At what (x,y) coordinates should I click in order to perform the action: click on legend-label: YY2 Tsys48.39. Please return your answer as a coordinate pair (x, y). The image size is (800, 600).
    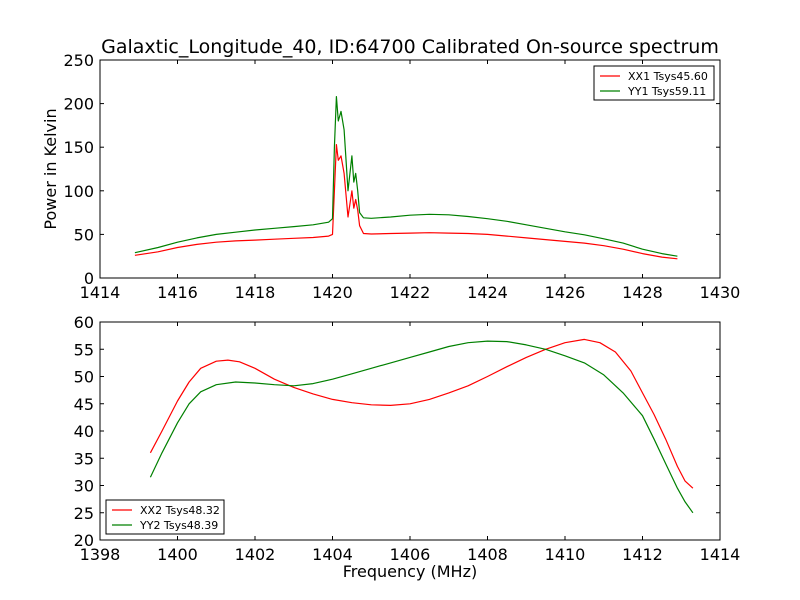
    Looking at the image, I should click on (178, 525).